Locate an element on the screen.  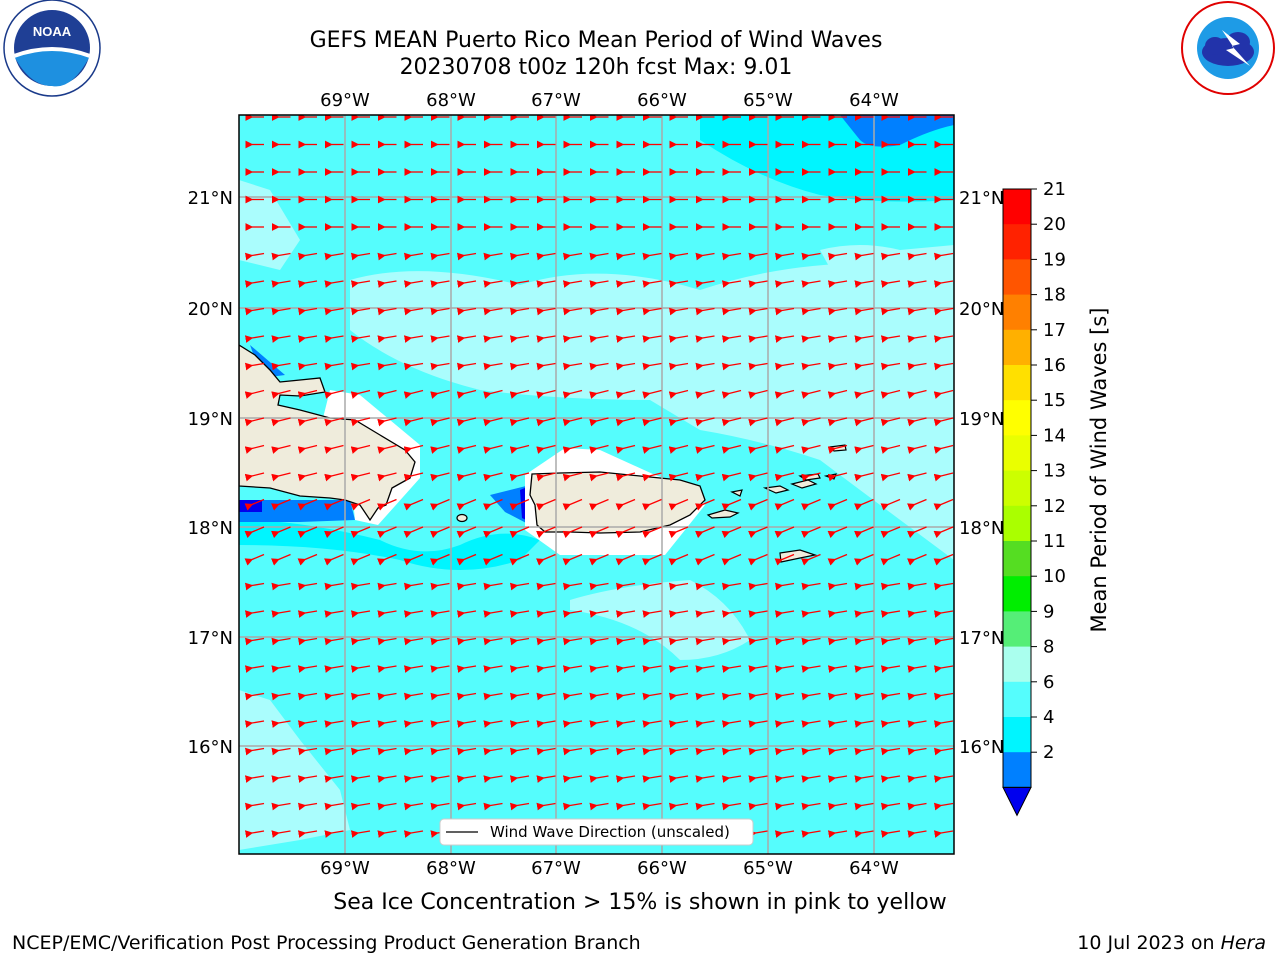
colorbar-tick-label: 10 is located at coordinates (1054, 576).